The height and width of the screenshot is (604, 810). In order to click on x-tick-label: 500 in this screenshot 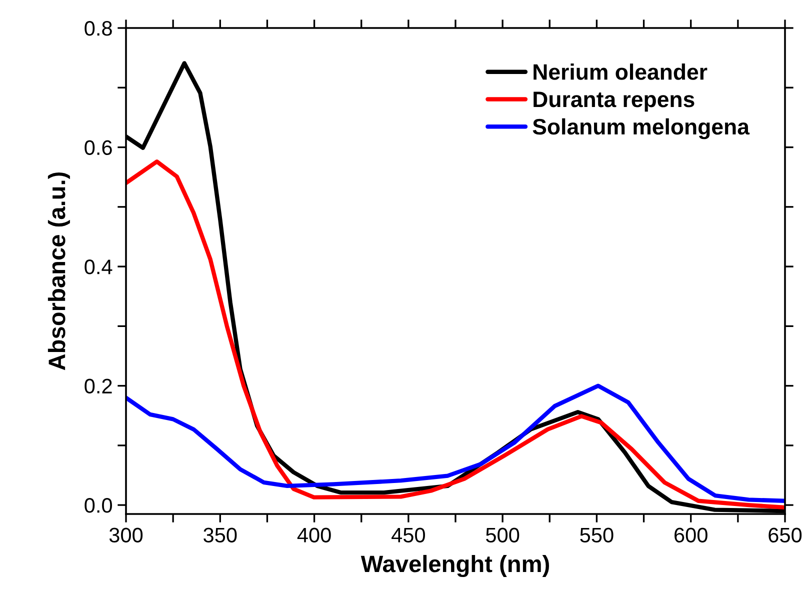, I will do `click(503, 535)`.